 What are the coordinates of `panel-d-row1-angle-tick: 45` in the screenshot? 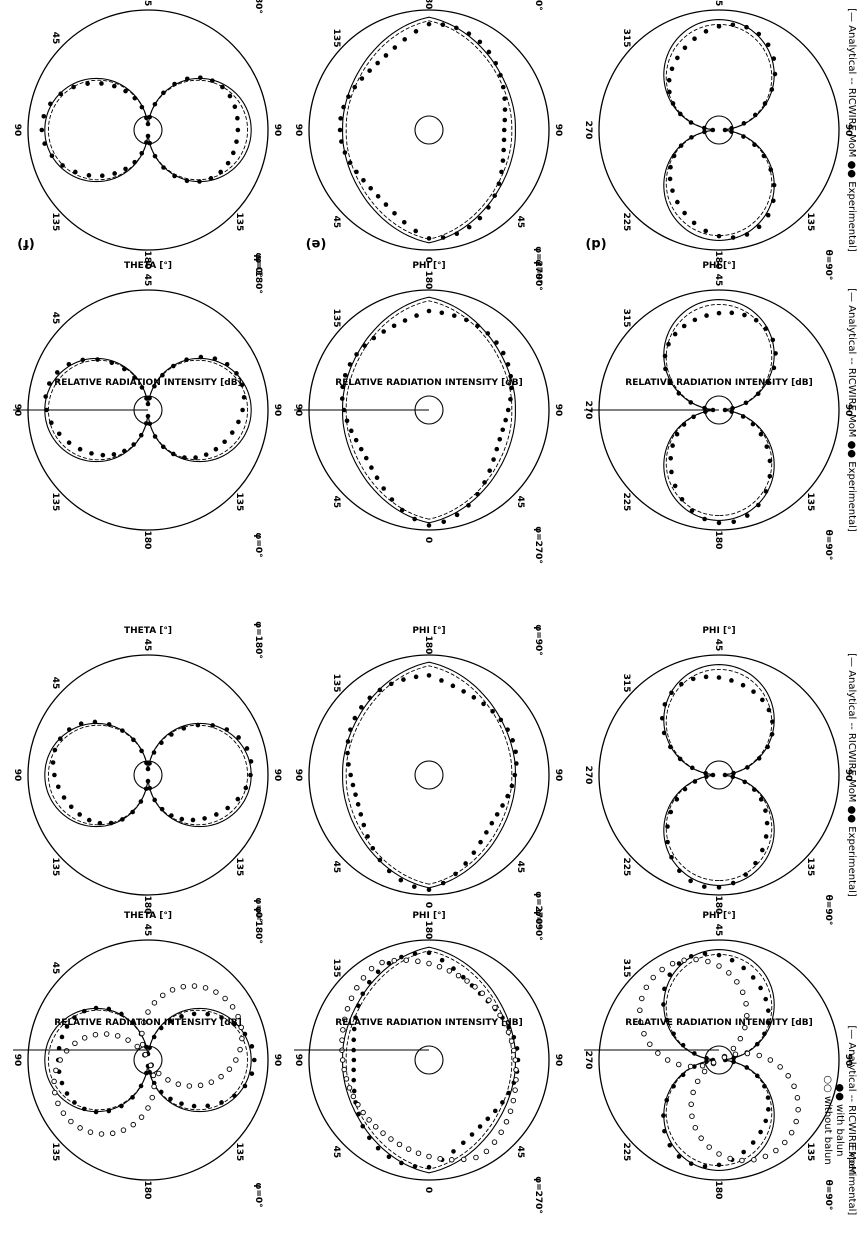 It's located at (718, 3).